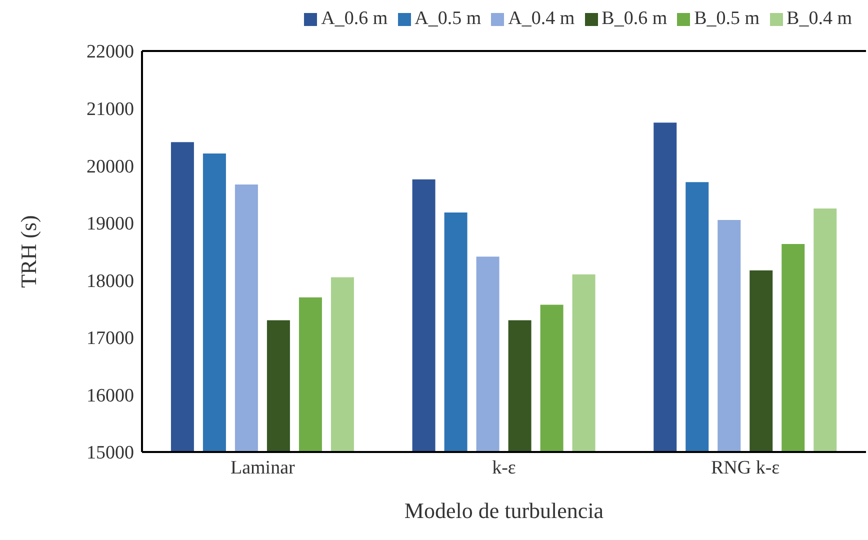 This screenshot has height=540, width=868. What do you see at coordinates (110, 109) in the screenshot?
I see `y-tick-label: 21000` at bounding box center [110, 109].